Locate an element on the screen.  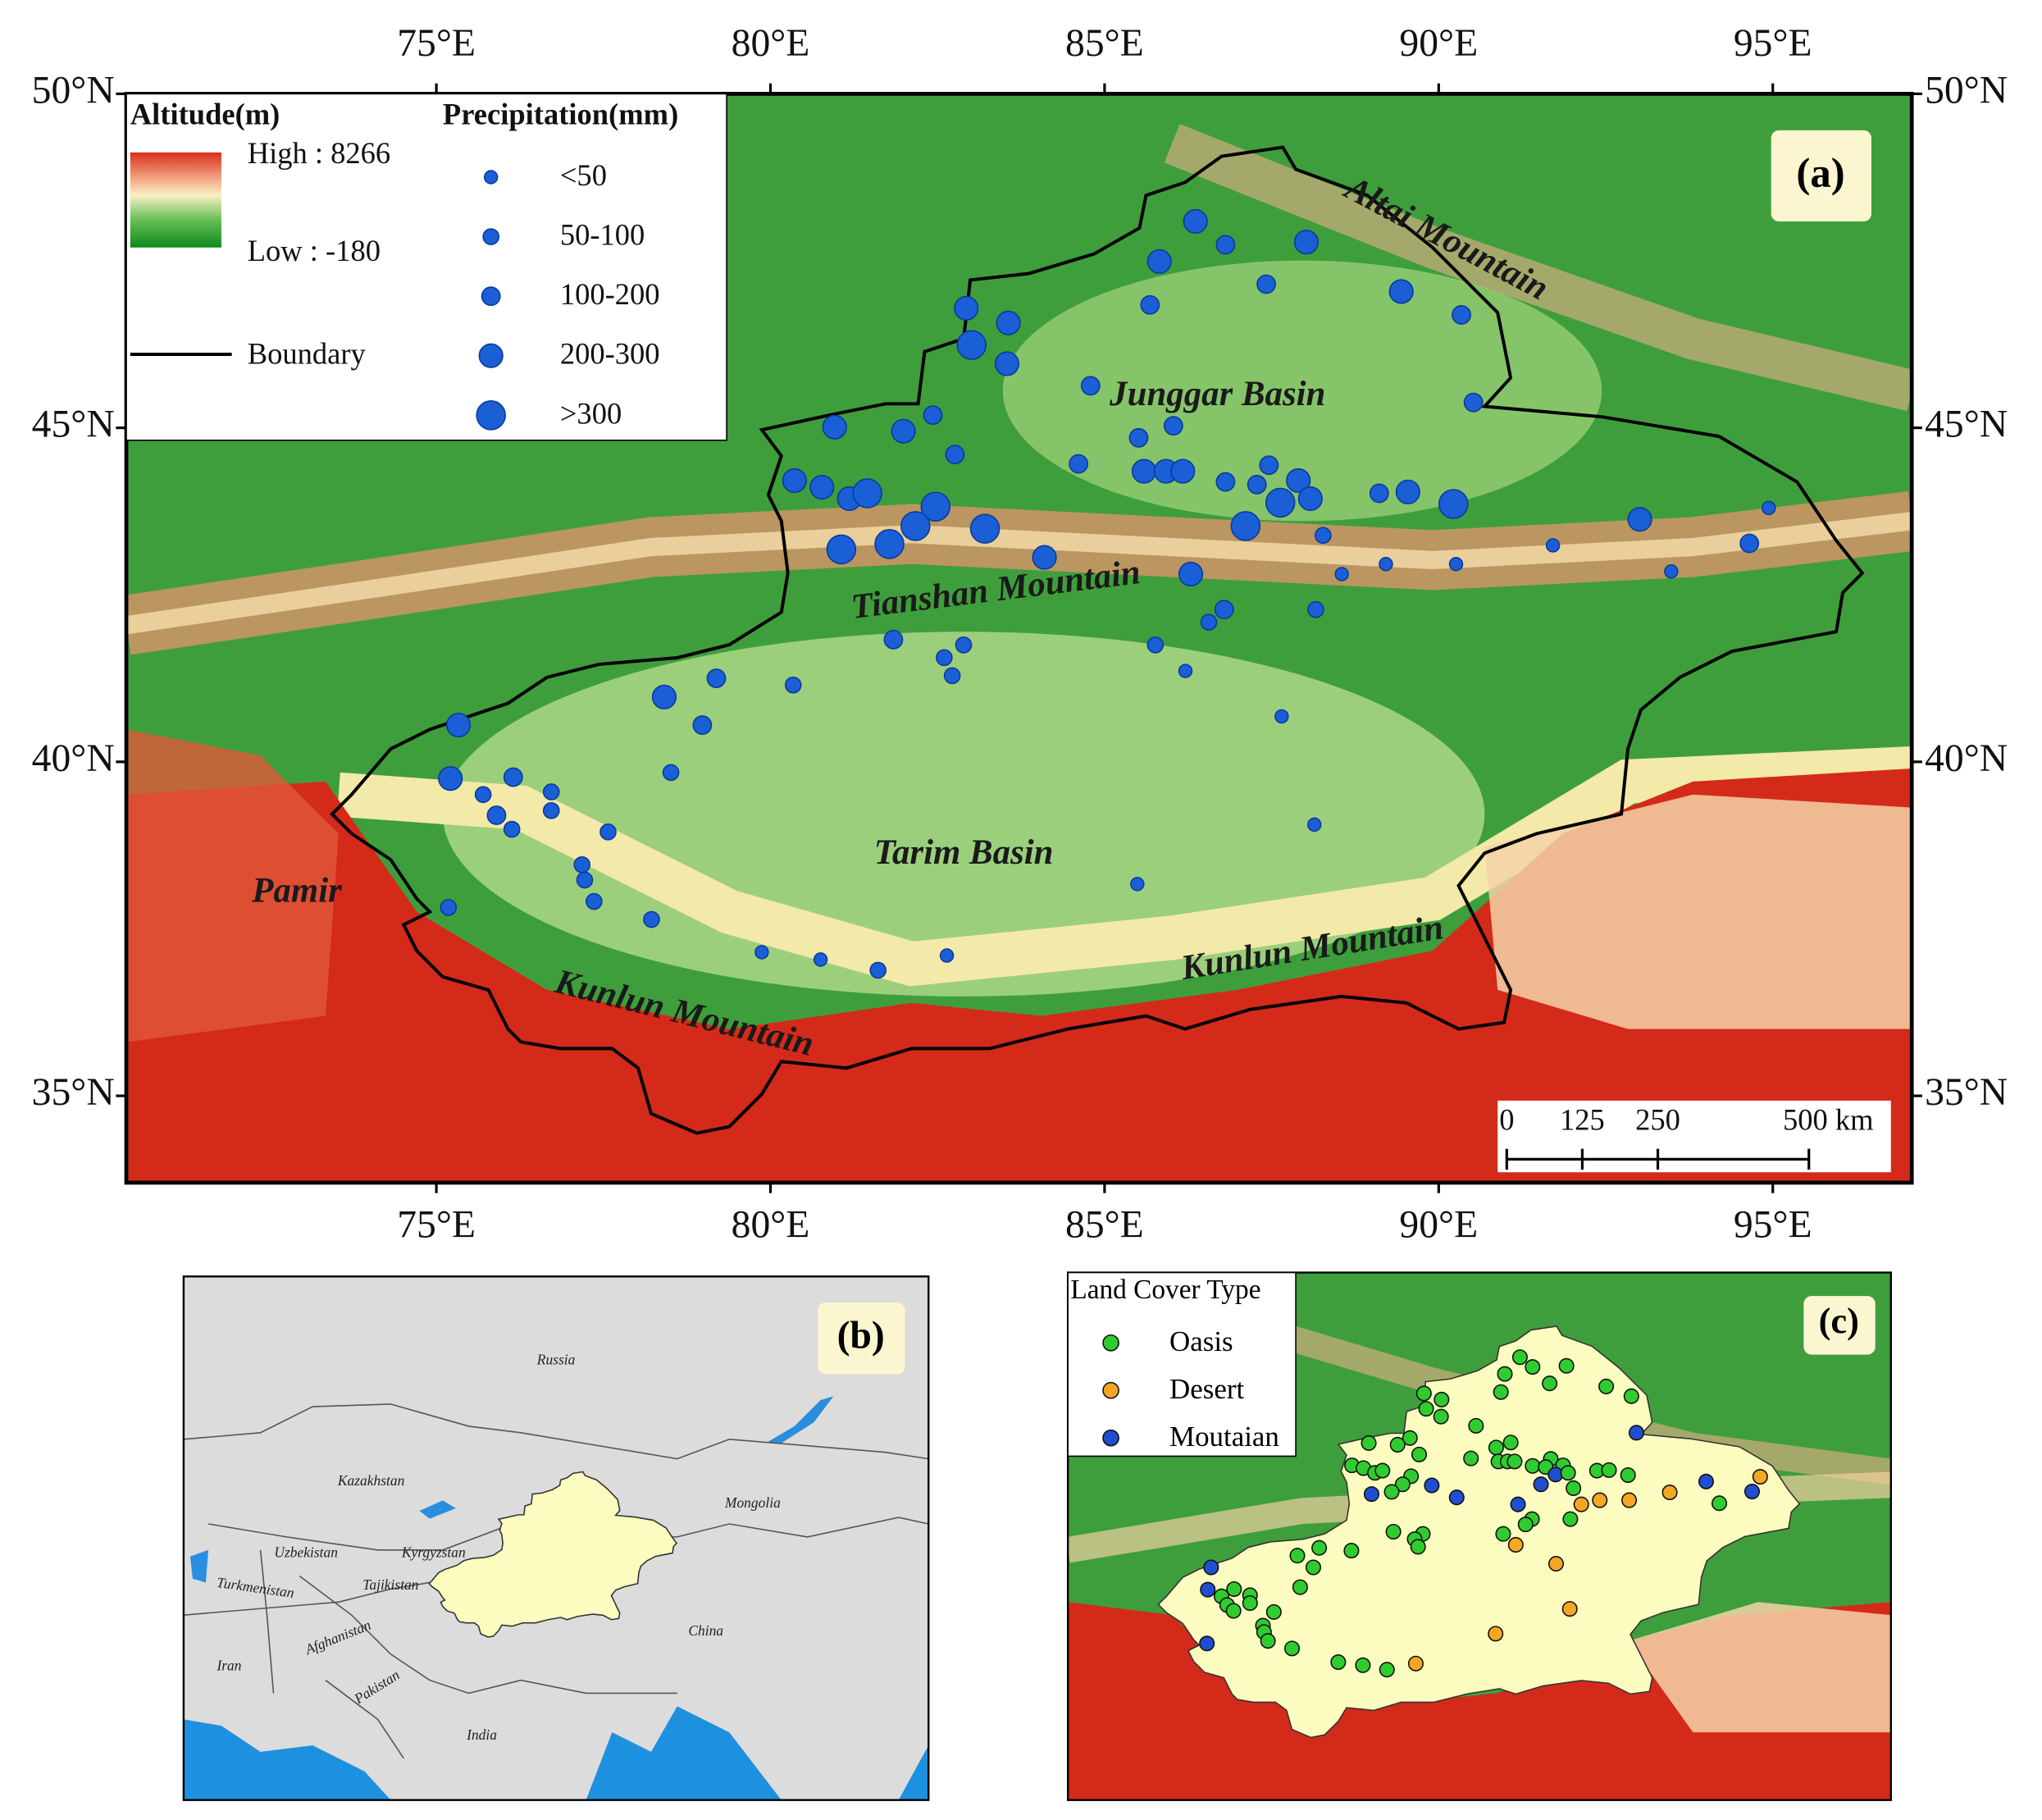
legend-title: Land Cover Type is located at coordinates (1165, 1290).